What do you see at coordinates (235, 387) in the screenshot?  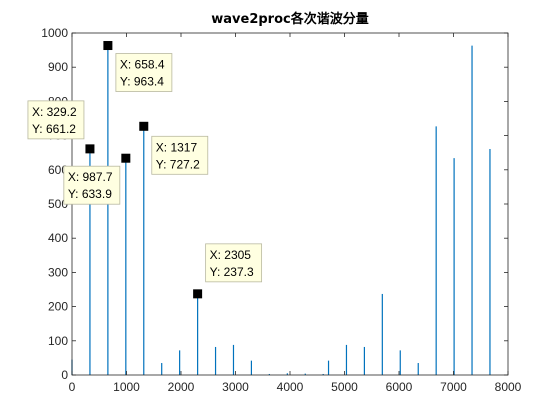 I see `x-tick-label: 3000` at bounding box center [235, 387].